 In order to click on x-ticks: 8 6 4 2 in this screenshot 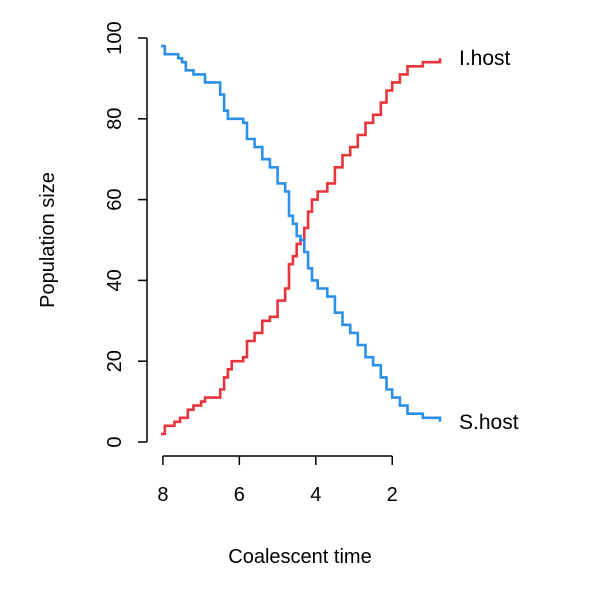, I will do `click(277, 481)`.